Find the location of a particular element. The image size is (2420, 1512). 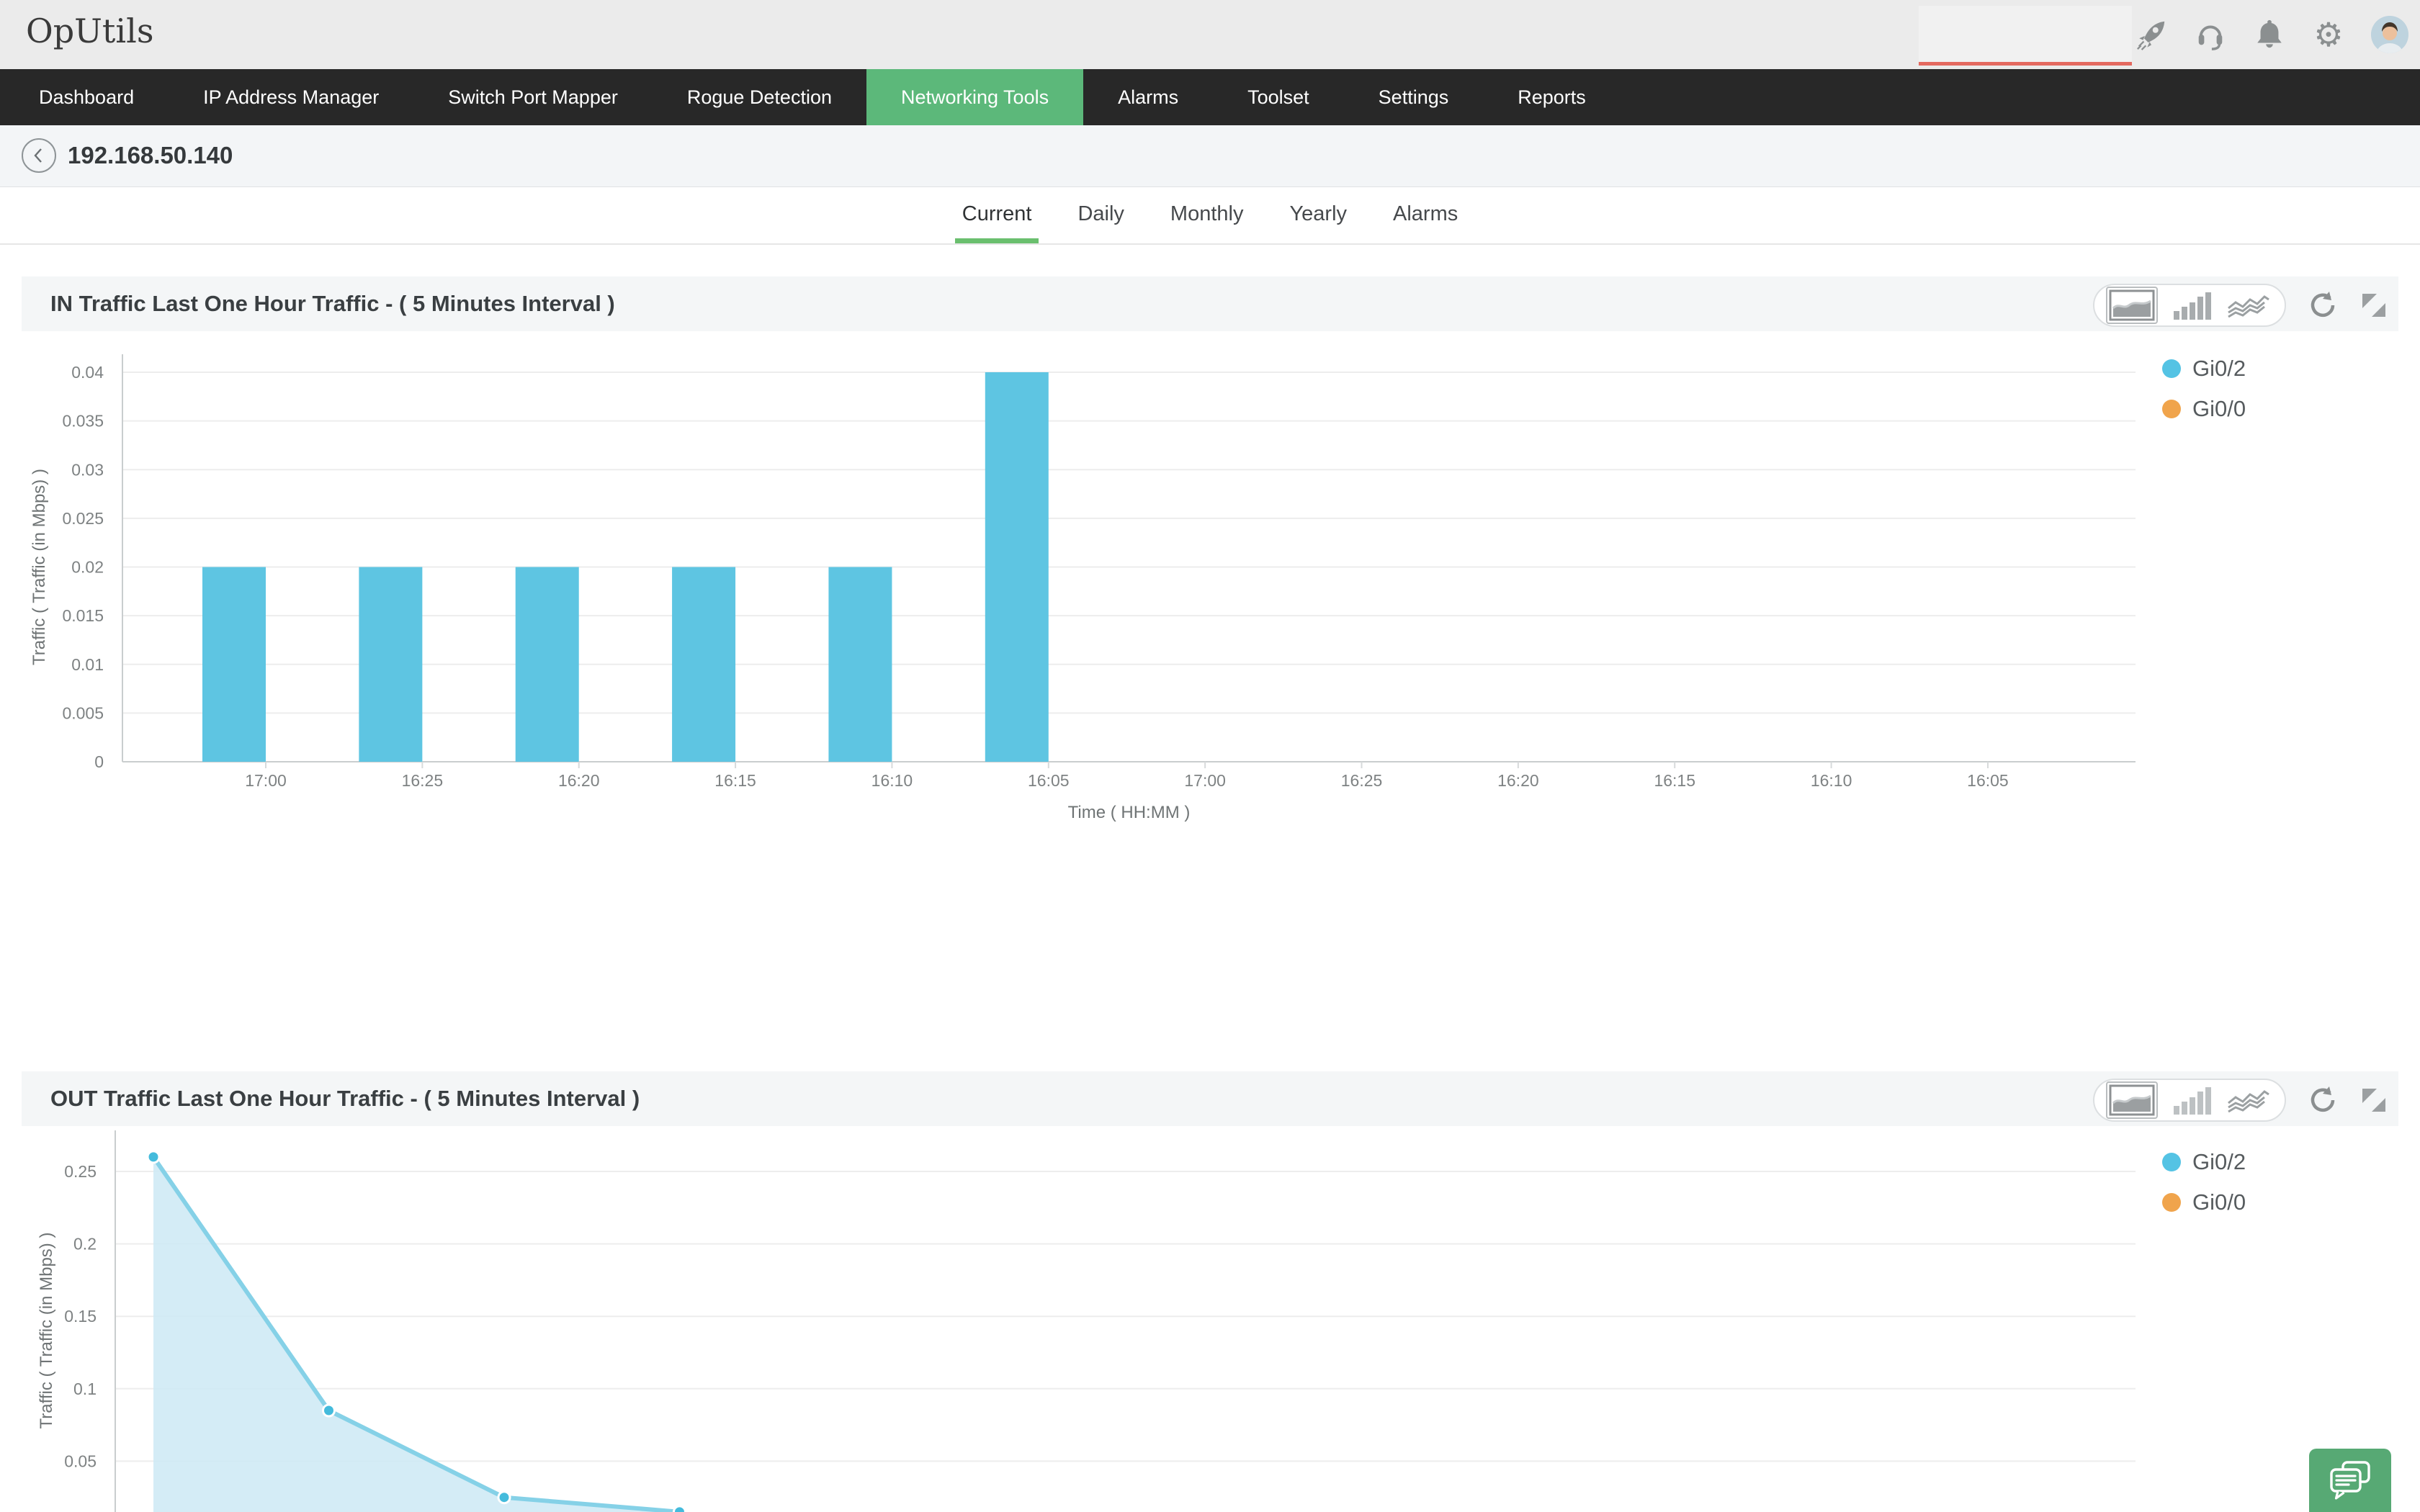

svg-text: 0.005 is located at coordinates (83, 712).